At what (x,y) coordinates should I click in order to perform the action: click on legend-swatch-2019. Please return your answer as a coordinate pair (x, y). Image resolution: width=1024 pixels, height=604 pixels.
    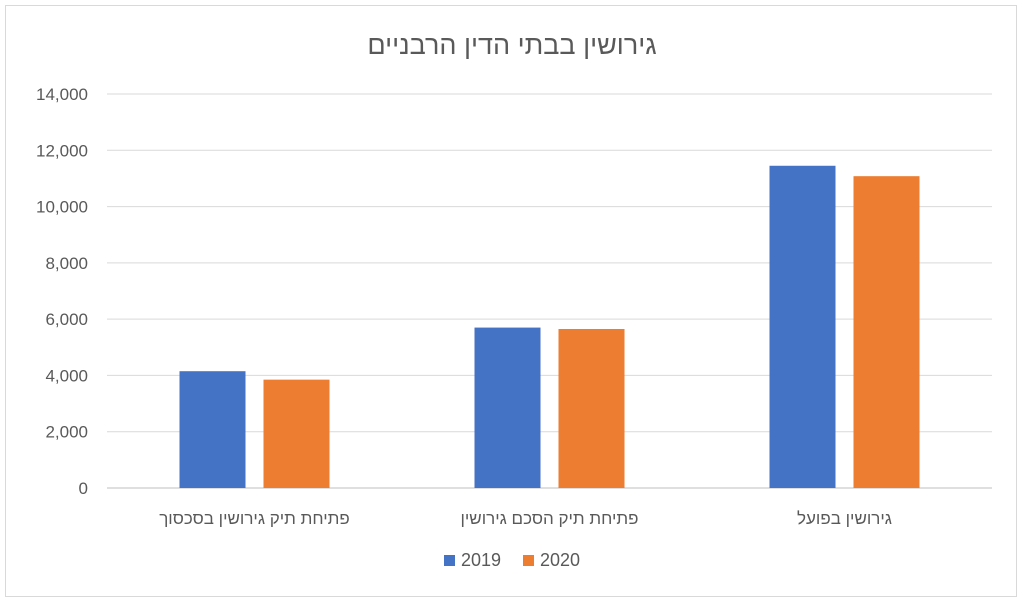
    Looking at the image, I should click on (449, 560).